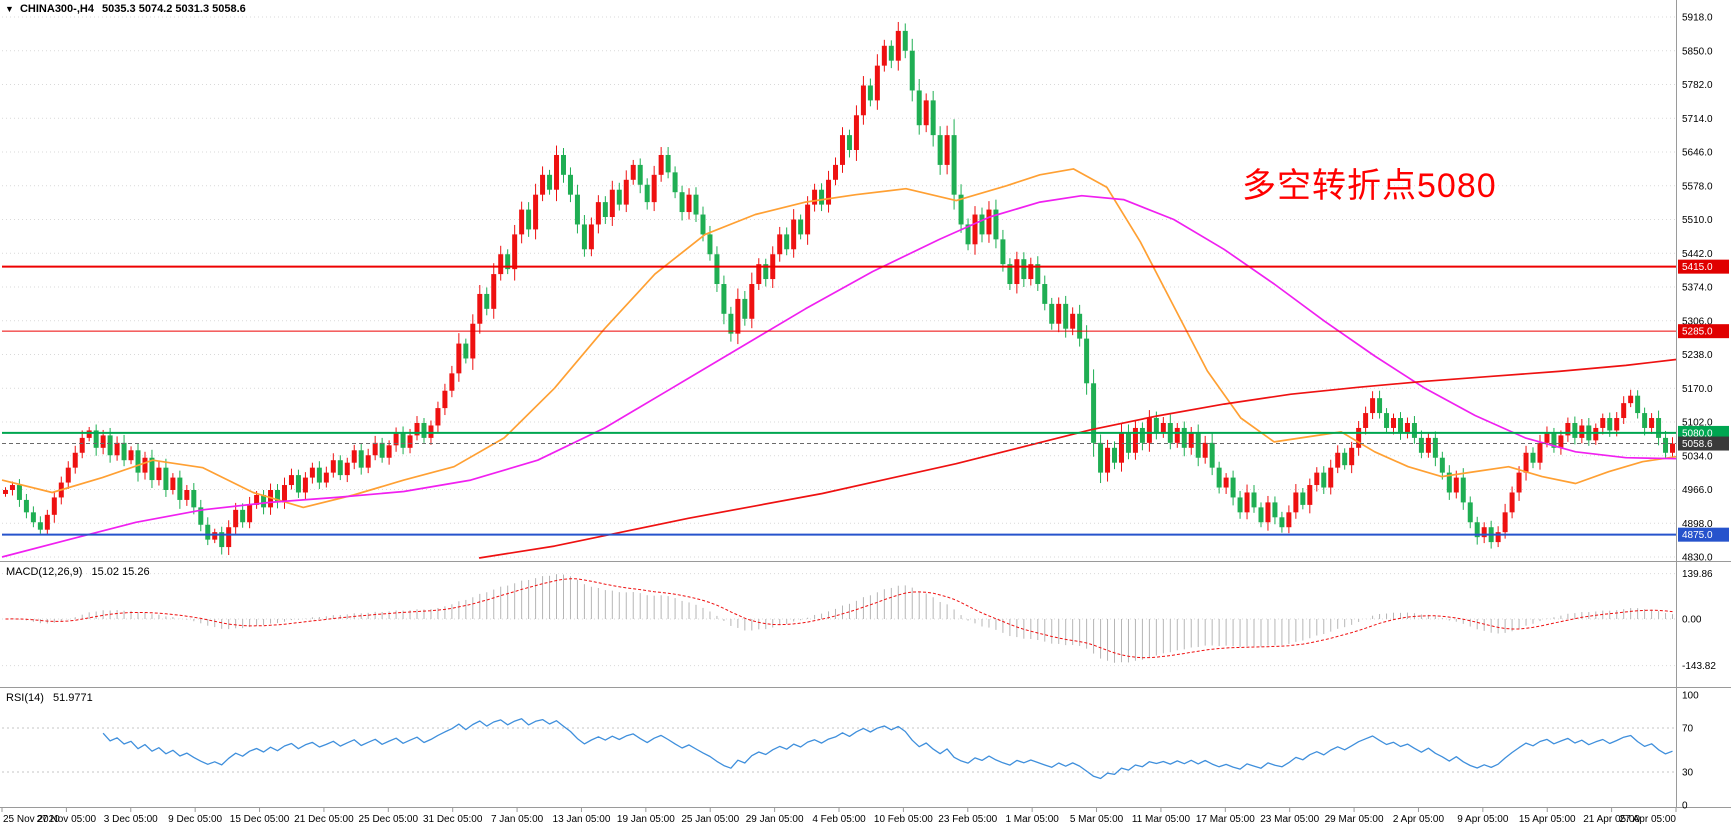  What do you see at coordinates (839, 819) in the screenshot?
I see `time-tick-label: 4 Feb 05:00` at bounding box center [839, 819].